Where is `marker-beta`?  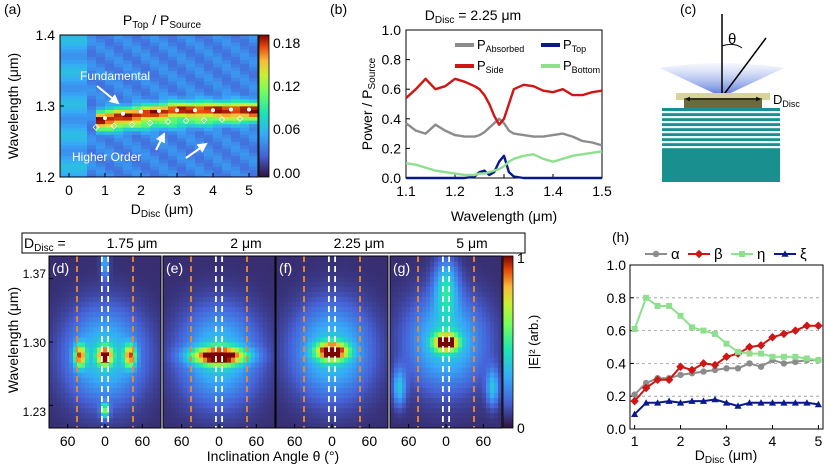
marker-beta is located at coordinates (657, 380).